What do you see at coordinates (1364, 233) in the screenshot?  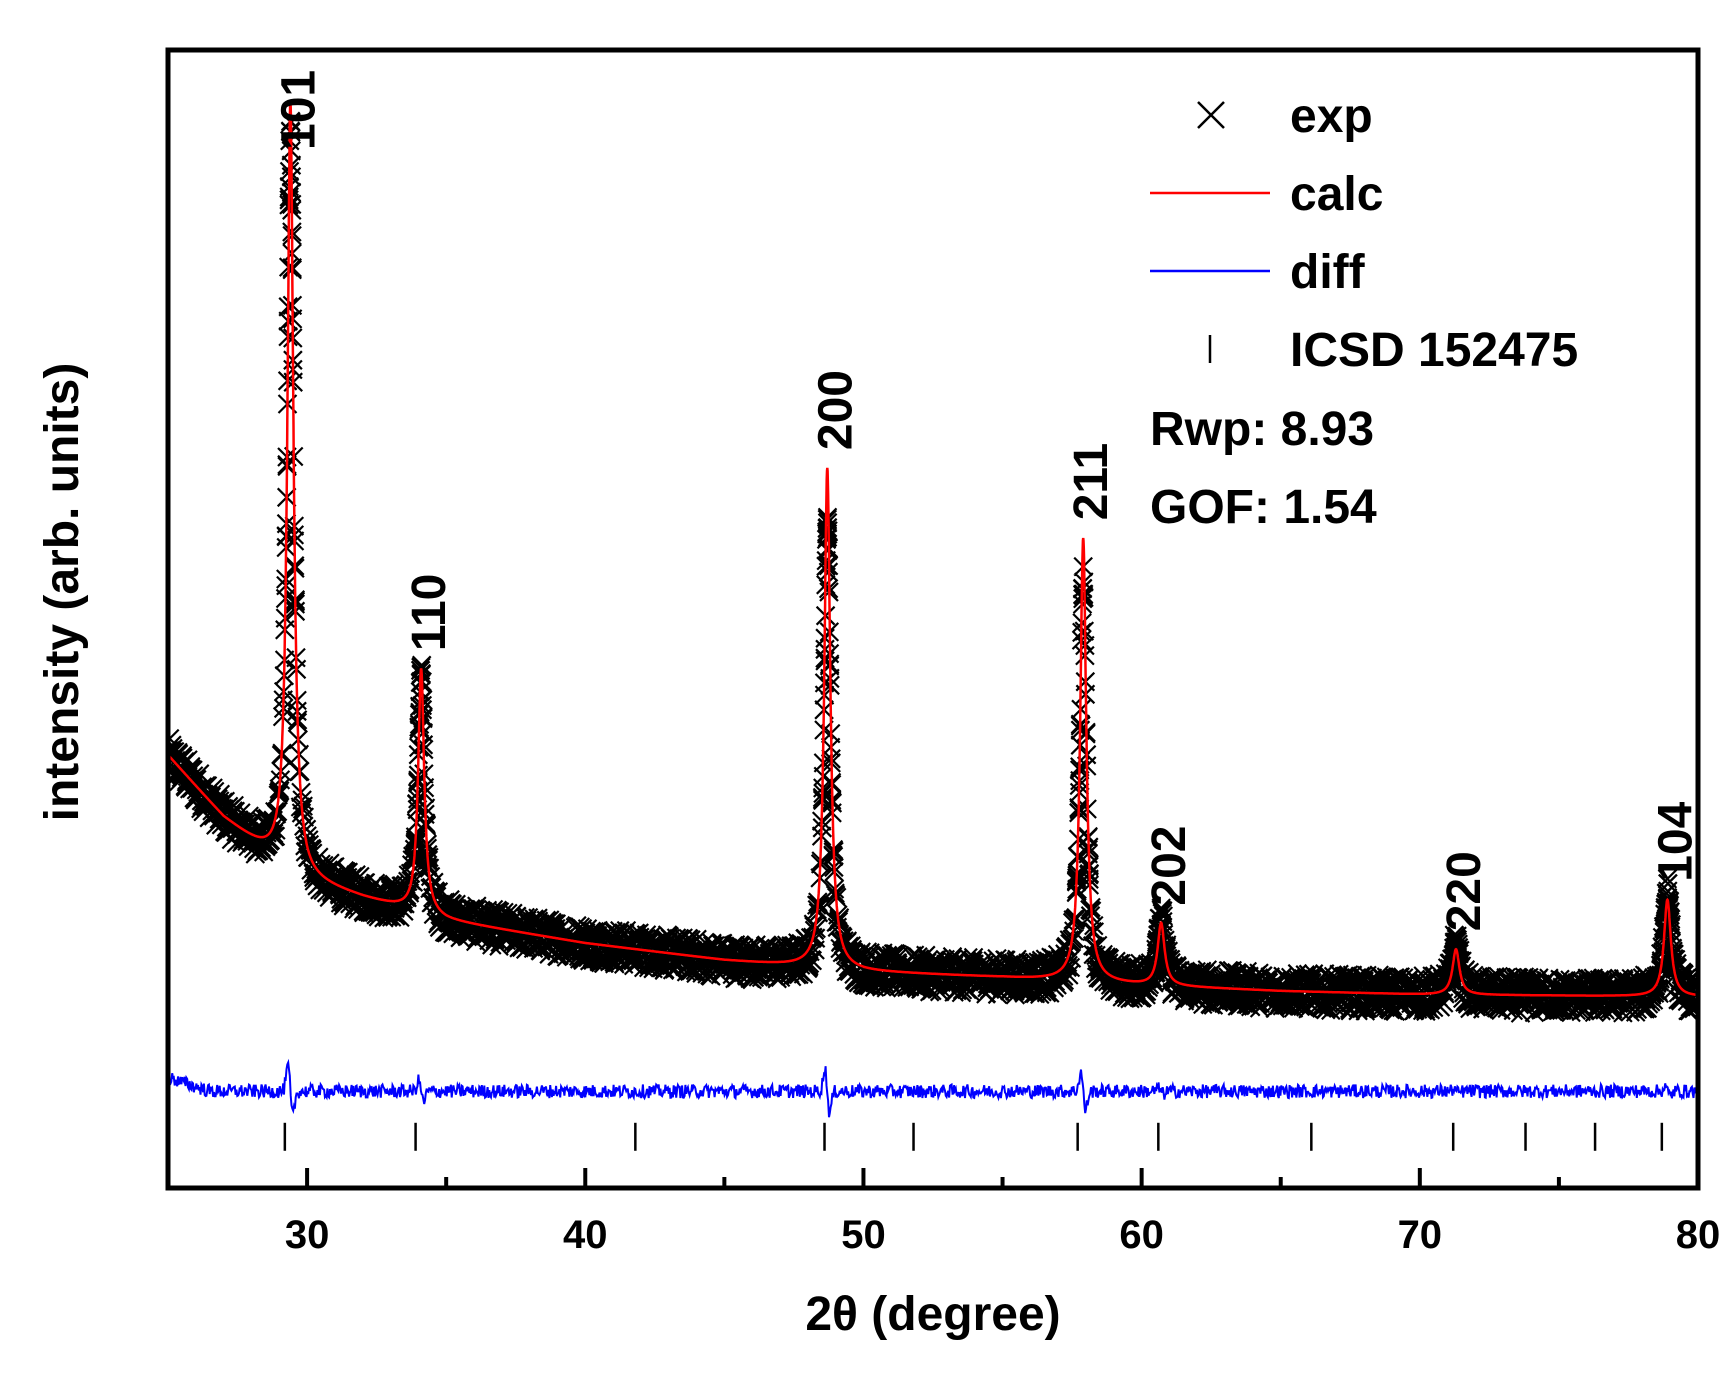 I see `legend: exp calc diff ICSD 152475` at bounding box center [1364, 233].